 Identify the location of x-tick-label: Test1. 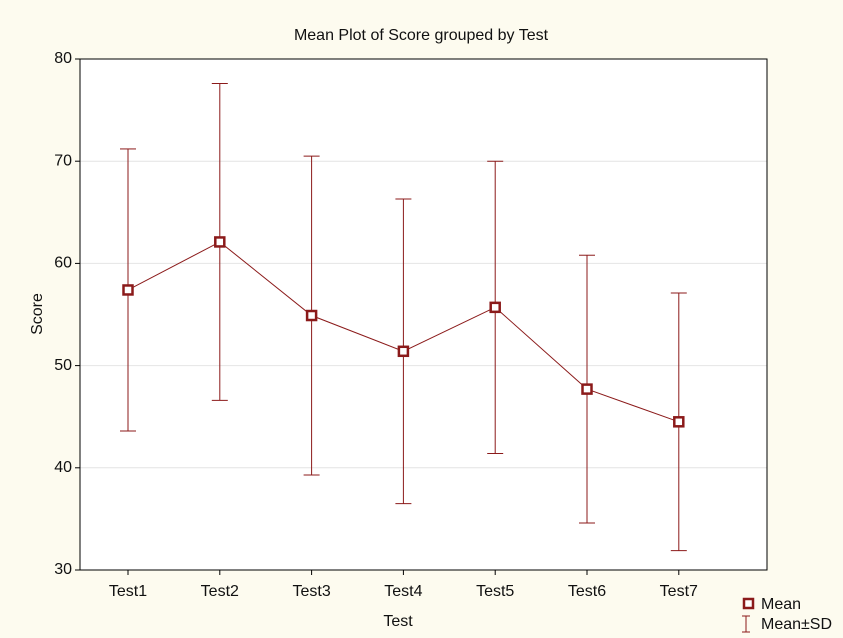
(128, 591).